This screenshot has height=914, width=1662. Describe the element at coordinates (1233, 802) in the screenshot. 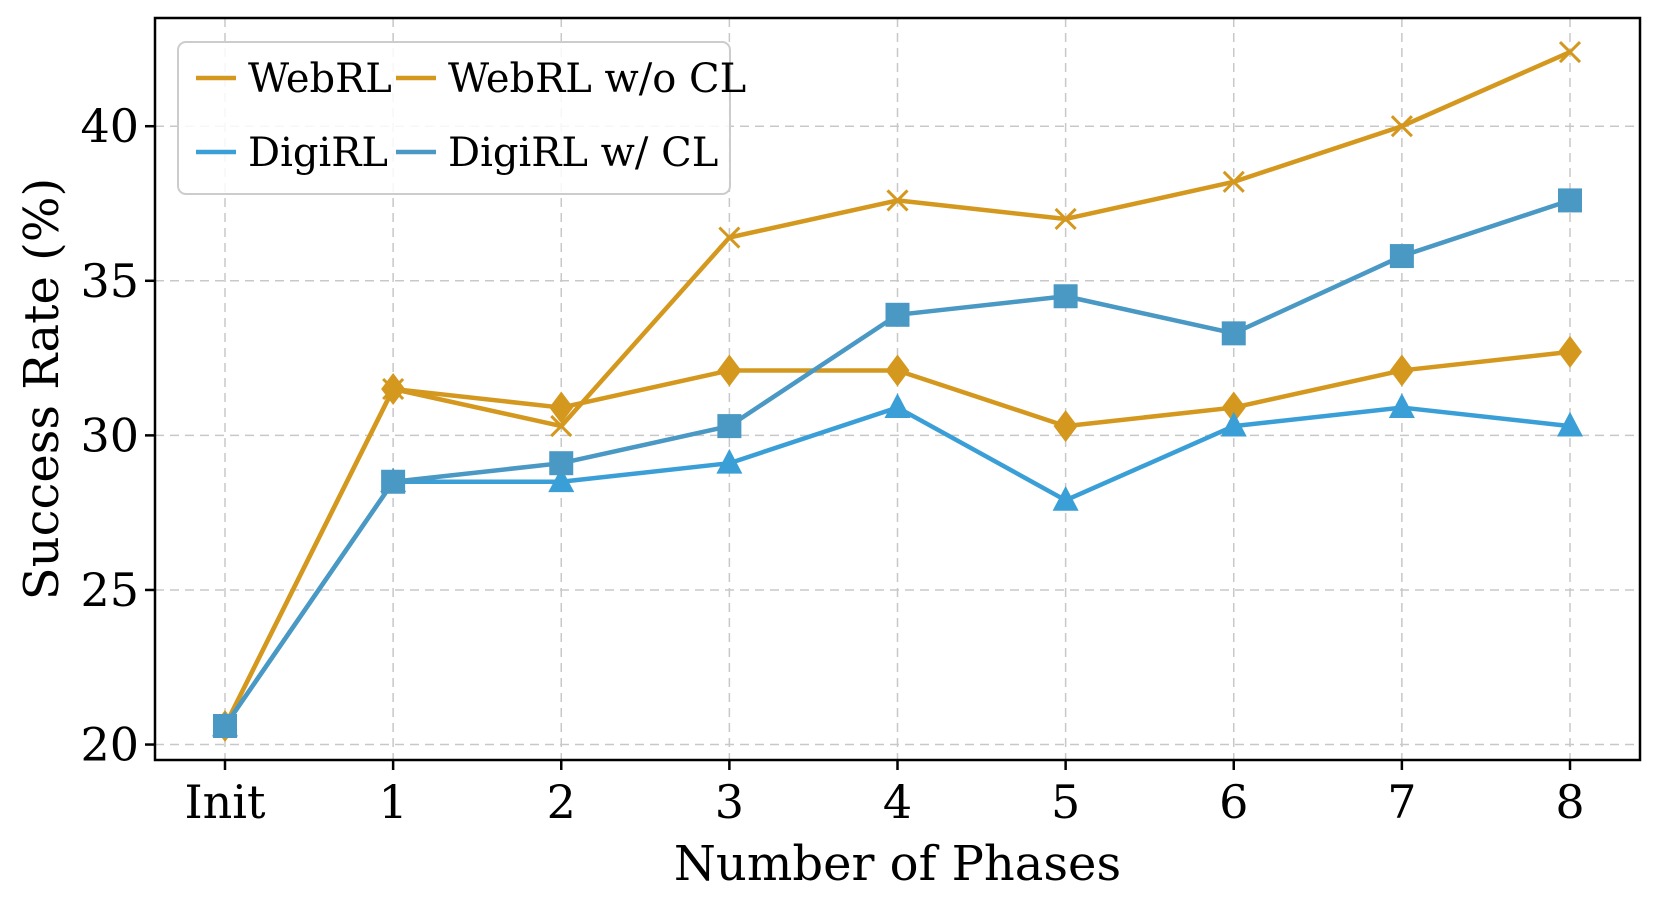

I see `x-tick-label: 6` at that location.